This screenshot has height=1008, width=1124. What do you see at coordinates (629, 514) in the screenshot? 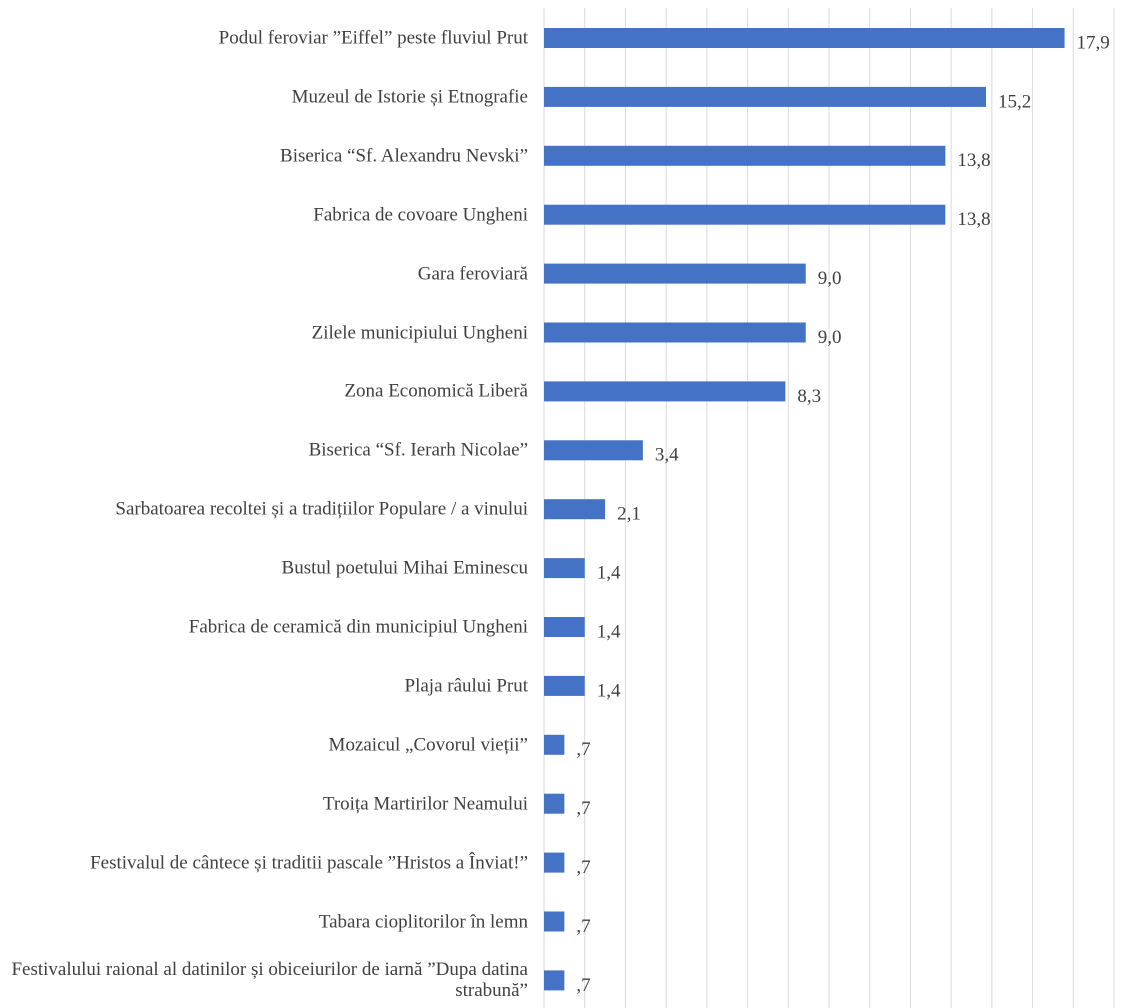
I see `data-label: 2,1` at bounding box center [629, 514].